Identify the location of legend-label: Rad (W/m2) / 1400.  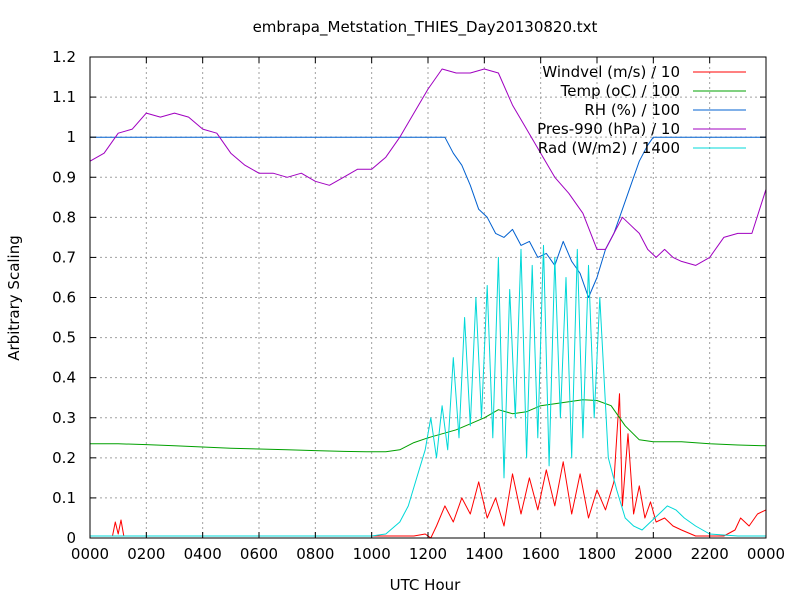
(609, 148).